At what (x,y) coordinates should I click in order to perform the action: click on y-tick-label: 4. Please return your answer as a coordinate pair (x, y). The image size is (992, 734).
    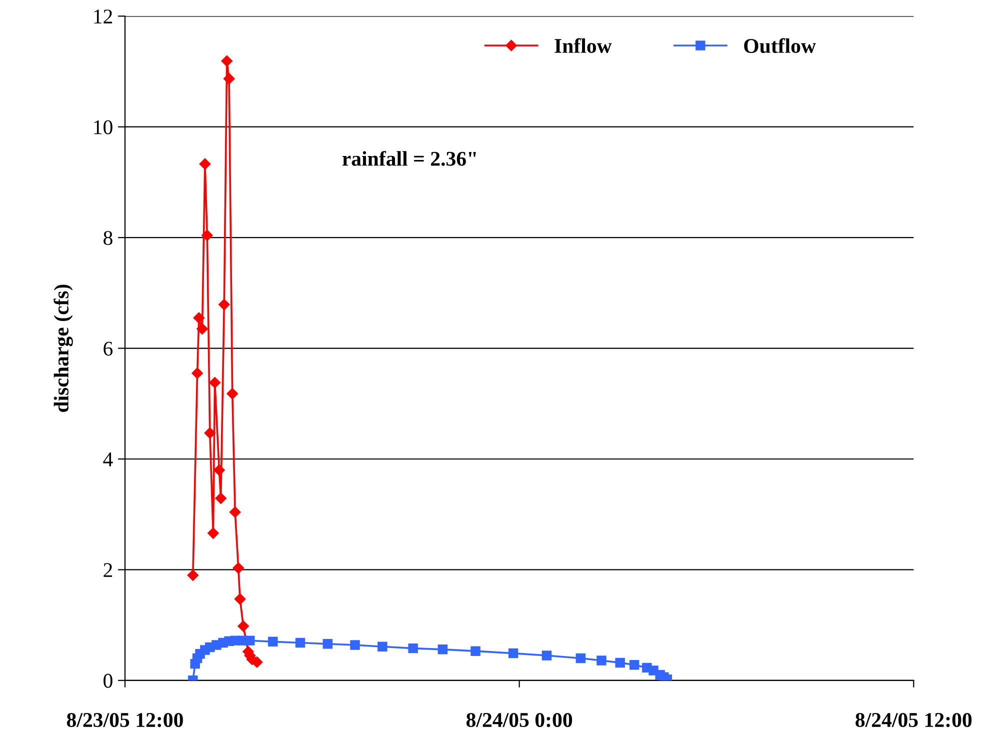
    Looking at the image, I should click on (108, 459).